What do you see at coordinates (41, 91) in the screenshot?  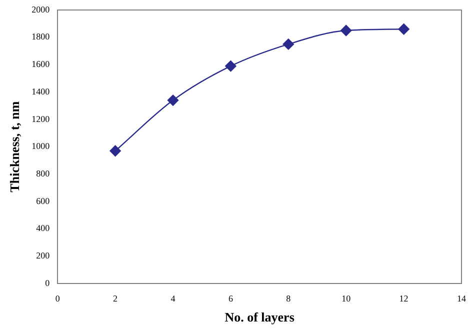 I see `y-tick-label: 1400` at bounding box center [41, 91].